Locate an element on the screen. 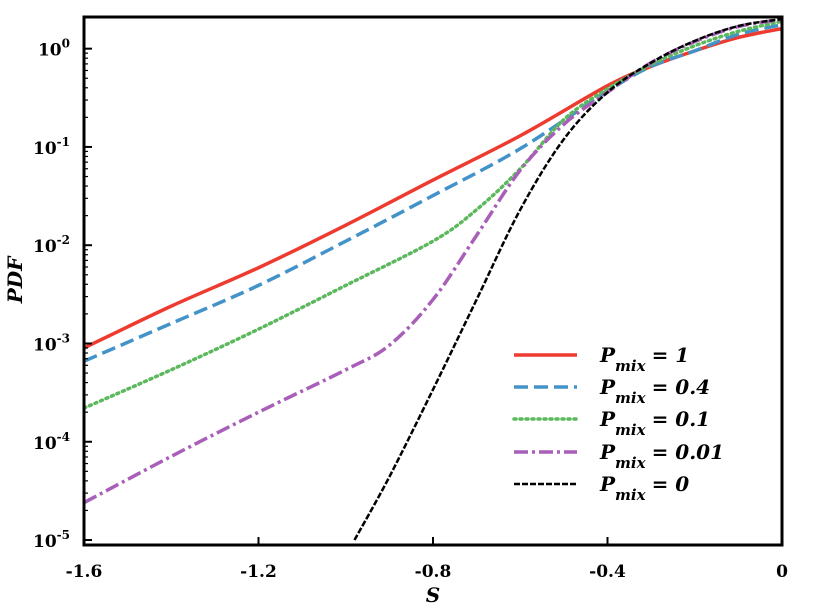 The image size is (814, 615). y-tick-label: 10⁻⁴ is located at coordinates (51, 442).